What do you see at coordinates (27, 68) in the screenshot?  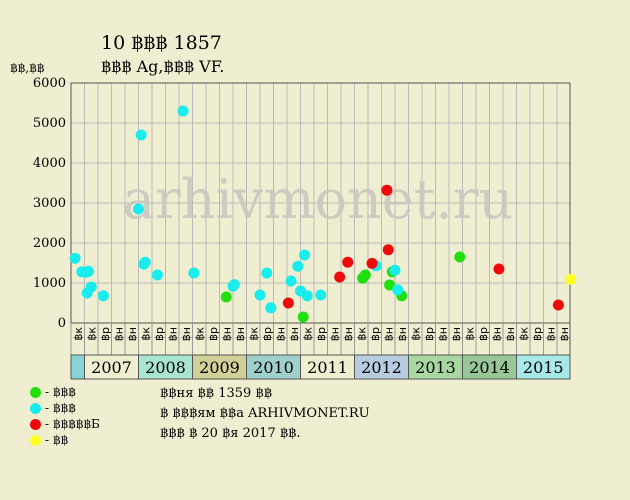 I see `y-axis-unit: ฿฿,฿฿` at bounding box center [27, 68].